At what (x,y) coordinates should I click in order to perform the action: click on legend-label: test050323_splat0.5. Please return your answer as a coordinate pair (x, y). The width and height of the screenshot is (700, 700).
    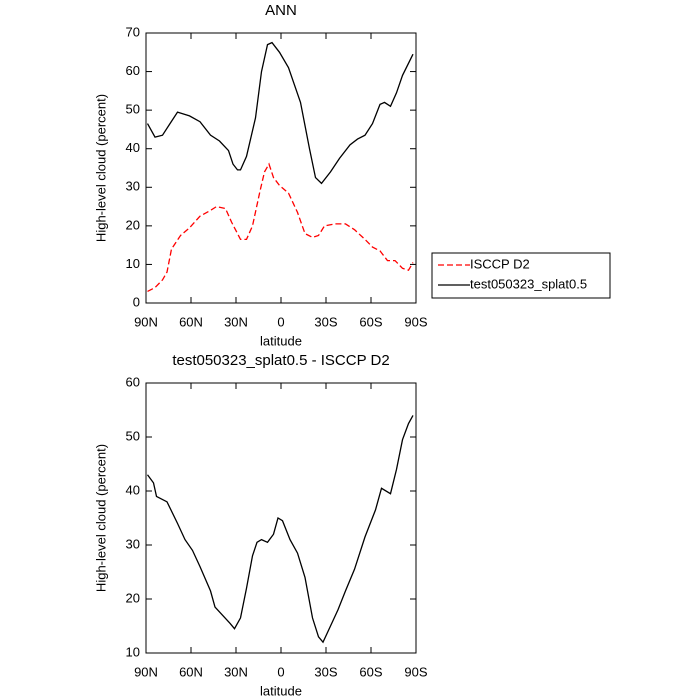
    Looking at the image, I should click on (528, 283).